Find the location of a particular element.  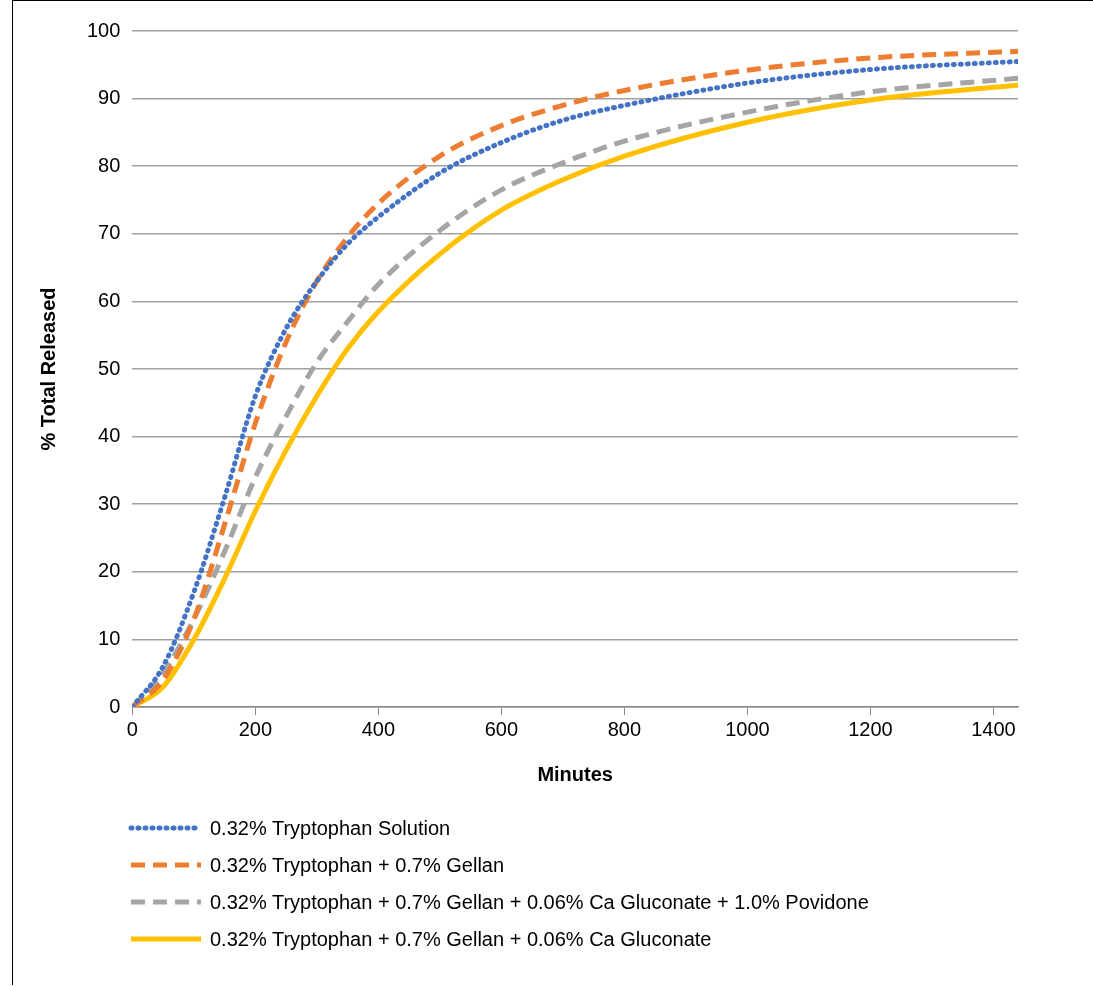

x-tick-label: 1400 is located at coordinates (993, 728).